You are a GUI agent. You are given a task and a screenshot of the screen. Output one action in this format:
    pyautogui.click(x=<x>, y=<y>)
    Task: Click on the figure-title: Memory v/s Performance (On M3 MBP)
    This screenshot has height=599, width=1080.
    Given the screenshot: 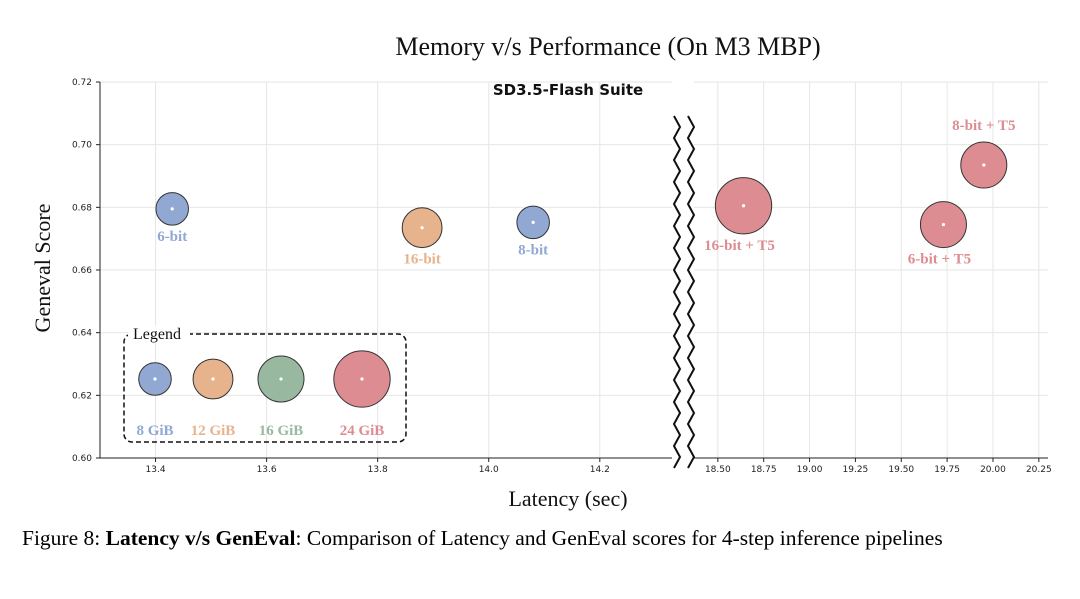 What is the action you would take?
    pyautogui.click(x=607, y=46)
    